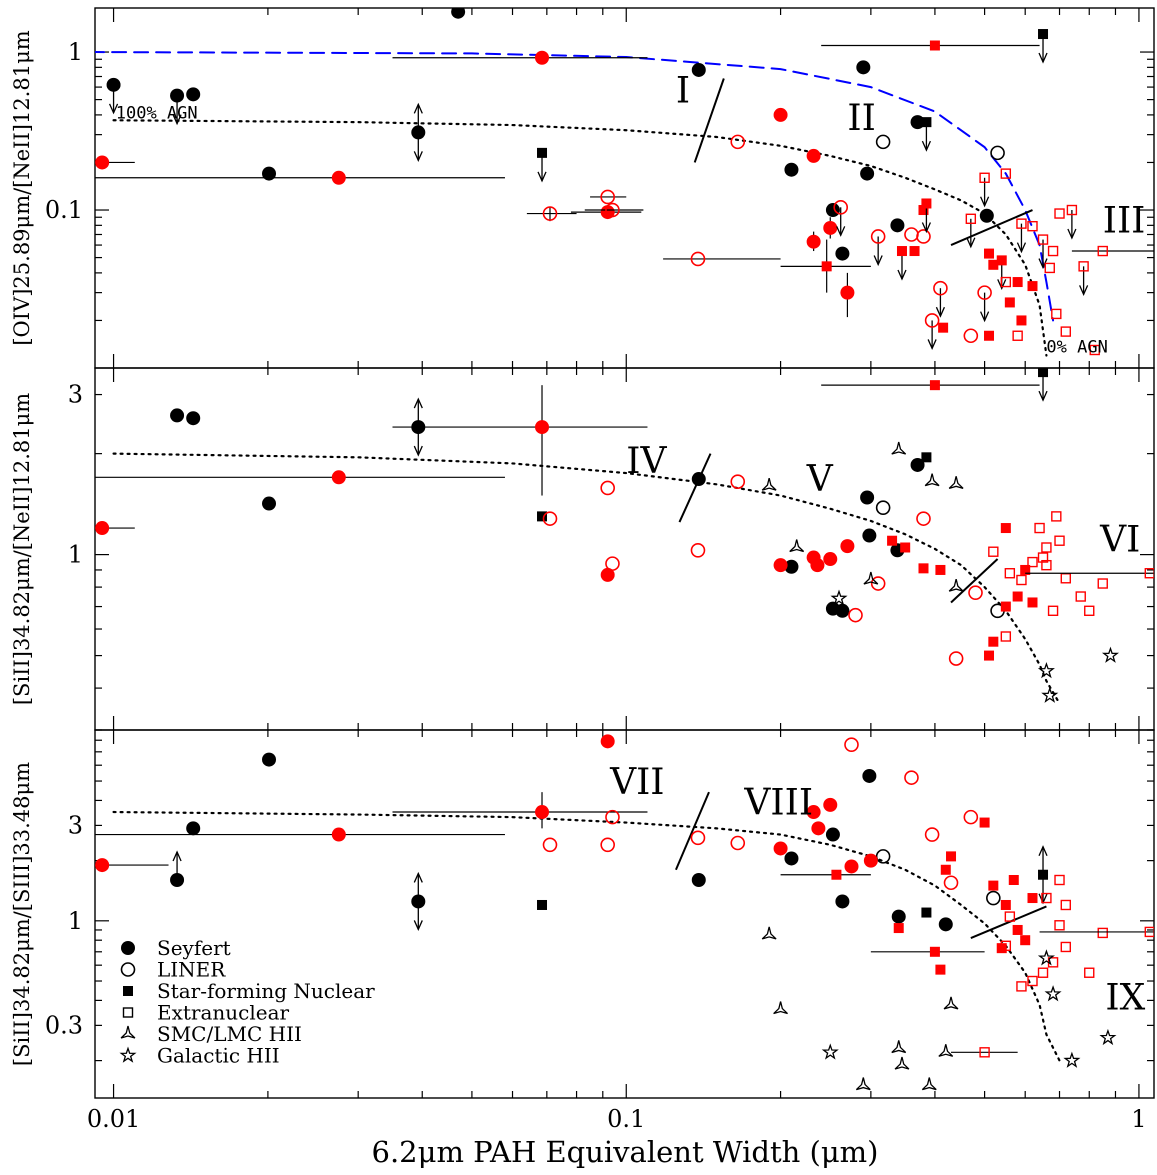 The height and width of the screenshot is (1175, 1157). What do you see at coordinates (486, 804) in the screenshot?
I see `series-seyfert-red-` at bounding box center [486, 804].